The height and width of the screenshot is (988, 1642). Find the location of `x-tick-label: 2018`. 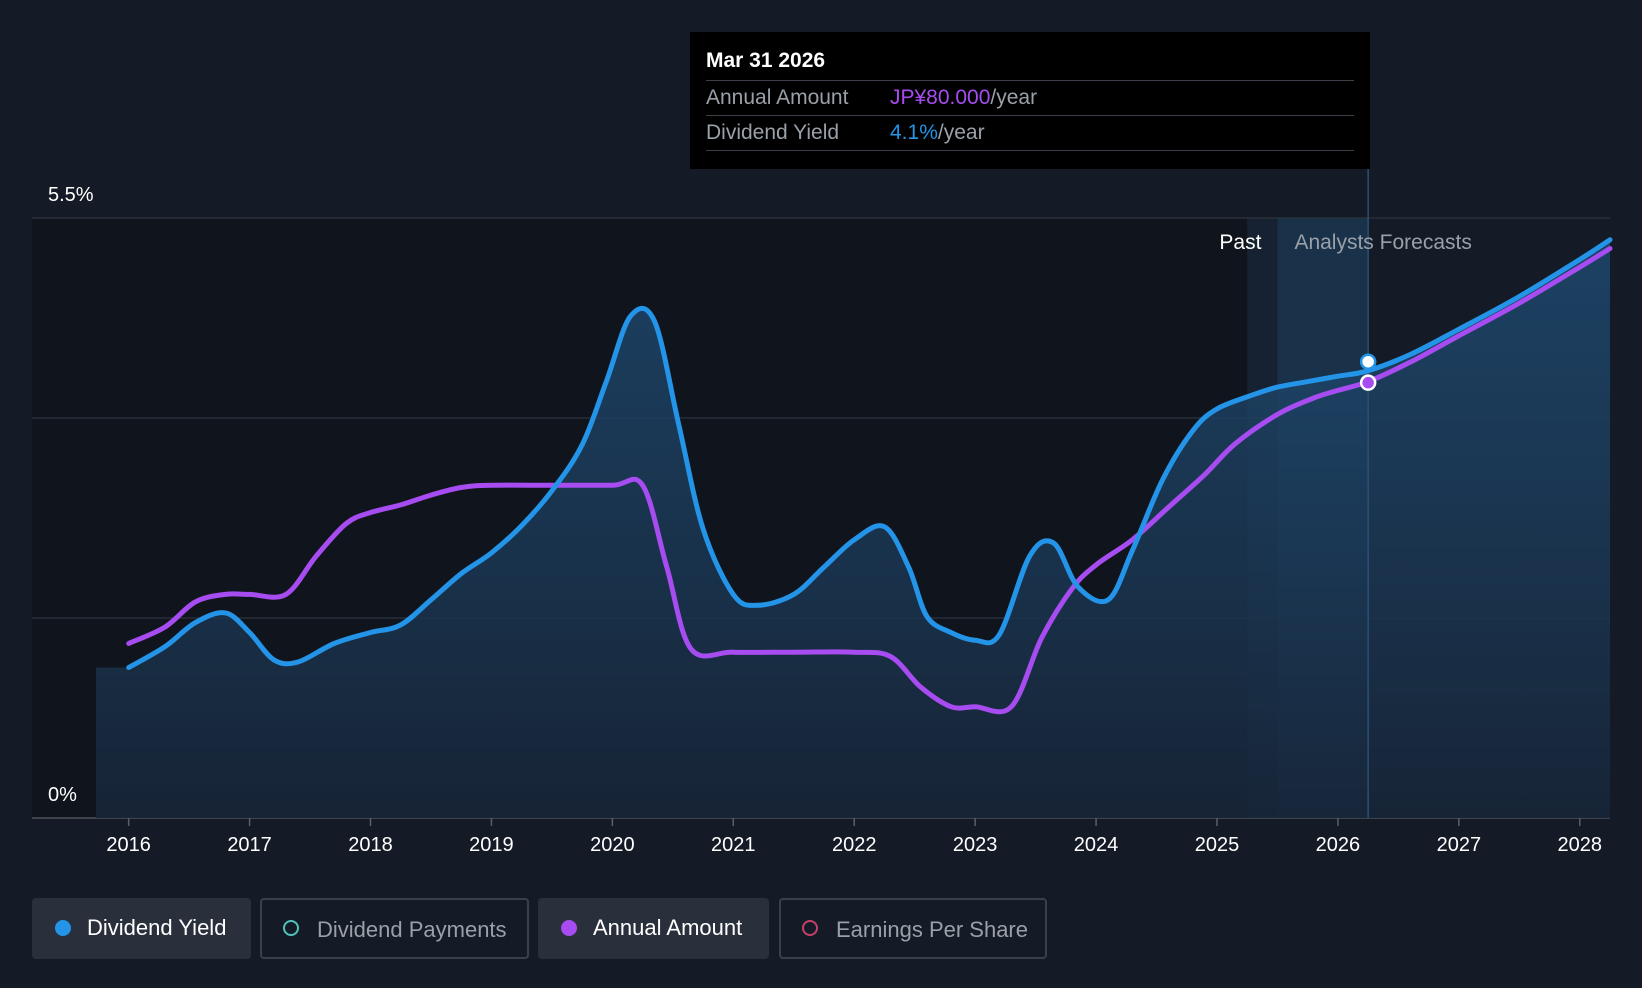

x-tick-label: 2018 is located at coordinates (370, 845).